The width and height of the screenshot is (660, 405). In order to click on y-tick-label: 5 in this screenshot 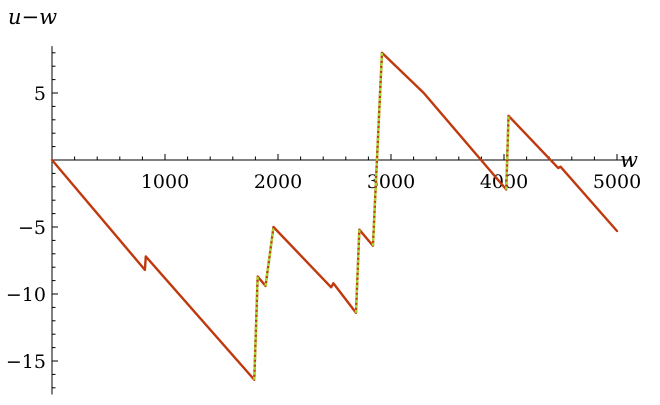, I will do `click(40, 94)`.